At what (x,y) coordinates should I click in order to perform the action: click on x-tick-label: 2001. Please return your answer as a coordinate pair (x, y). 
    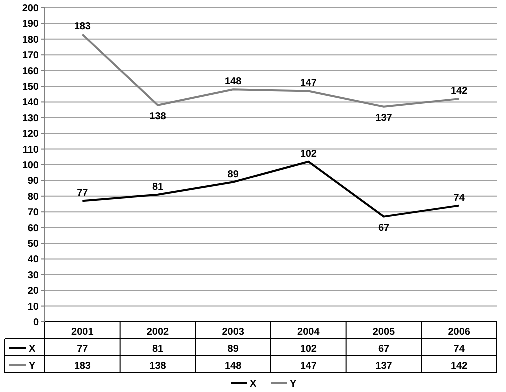
    Looking at the image, I should click on (83, 332).